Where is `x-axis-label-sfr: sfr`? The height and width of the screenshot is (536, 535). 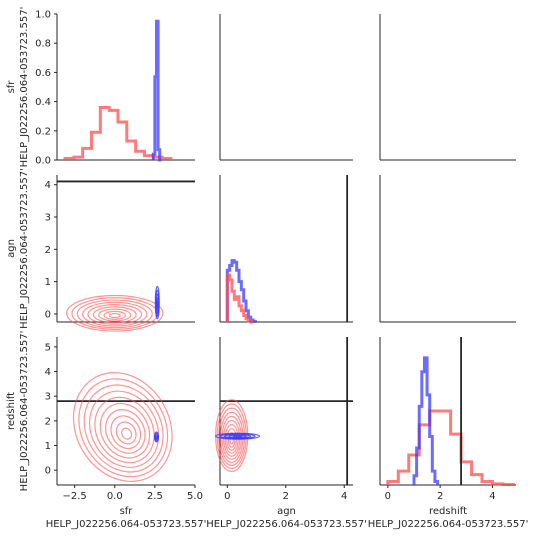
x-axis-label-sfr: sfr is located at coordinates (127, 511).